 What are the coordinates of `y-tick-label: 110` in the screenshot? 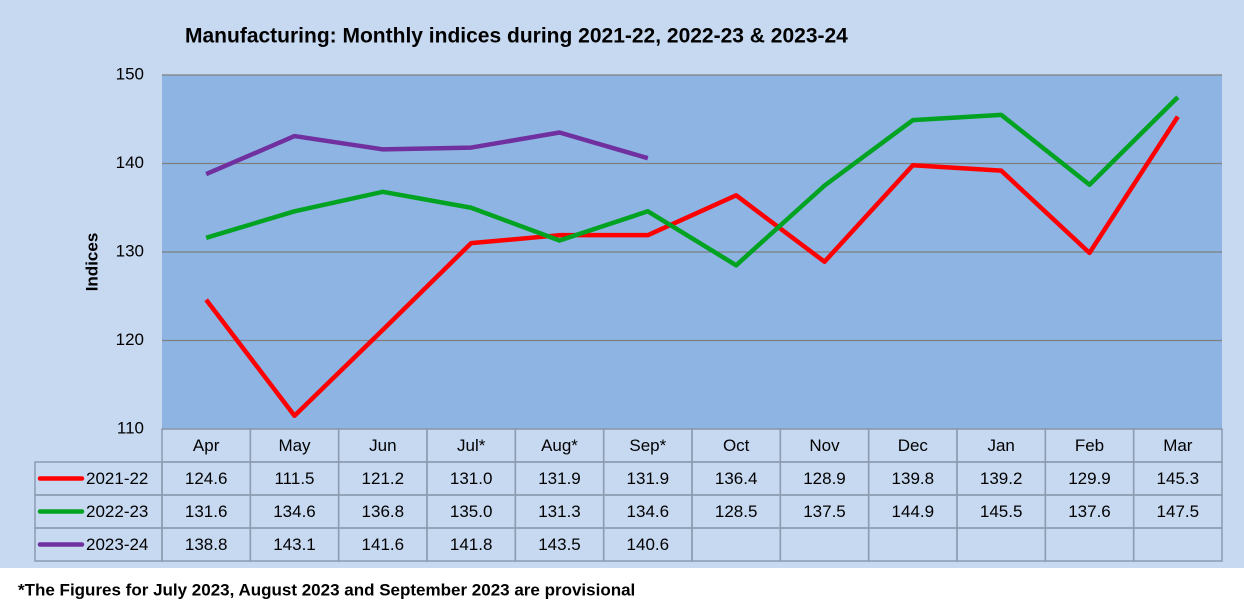 It's located at (130, 427).